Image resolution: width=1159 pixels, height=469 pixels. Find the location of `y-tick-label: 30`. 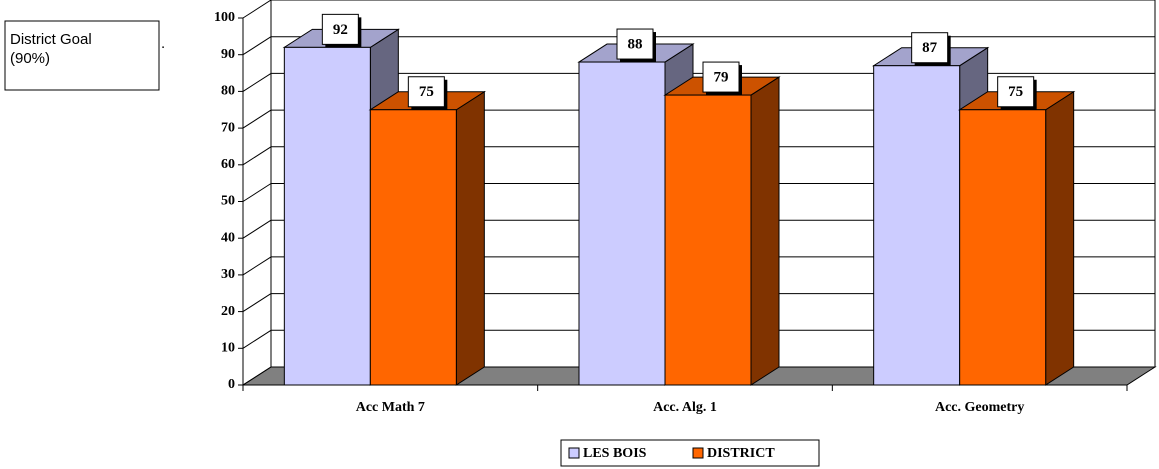

y-tick-label: 30 is located at coordinates (228, 274).